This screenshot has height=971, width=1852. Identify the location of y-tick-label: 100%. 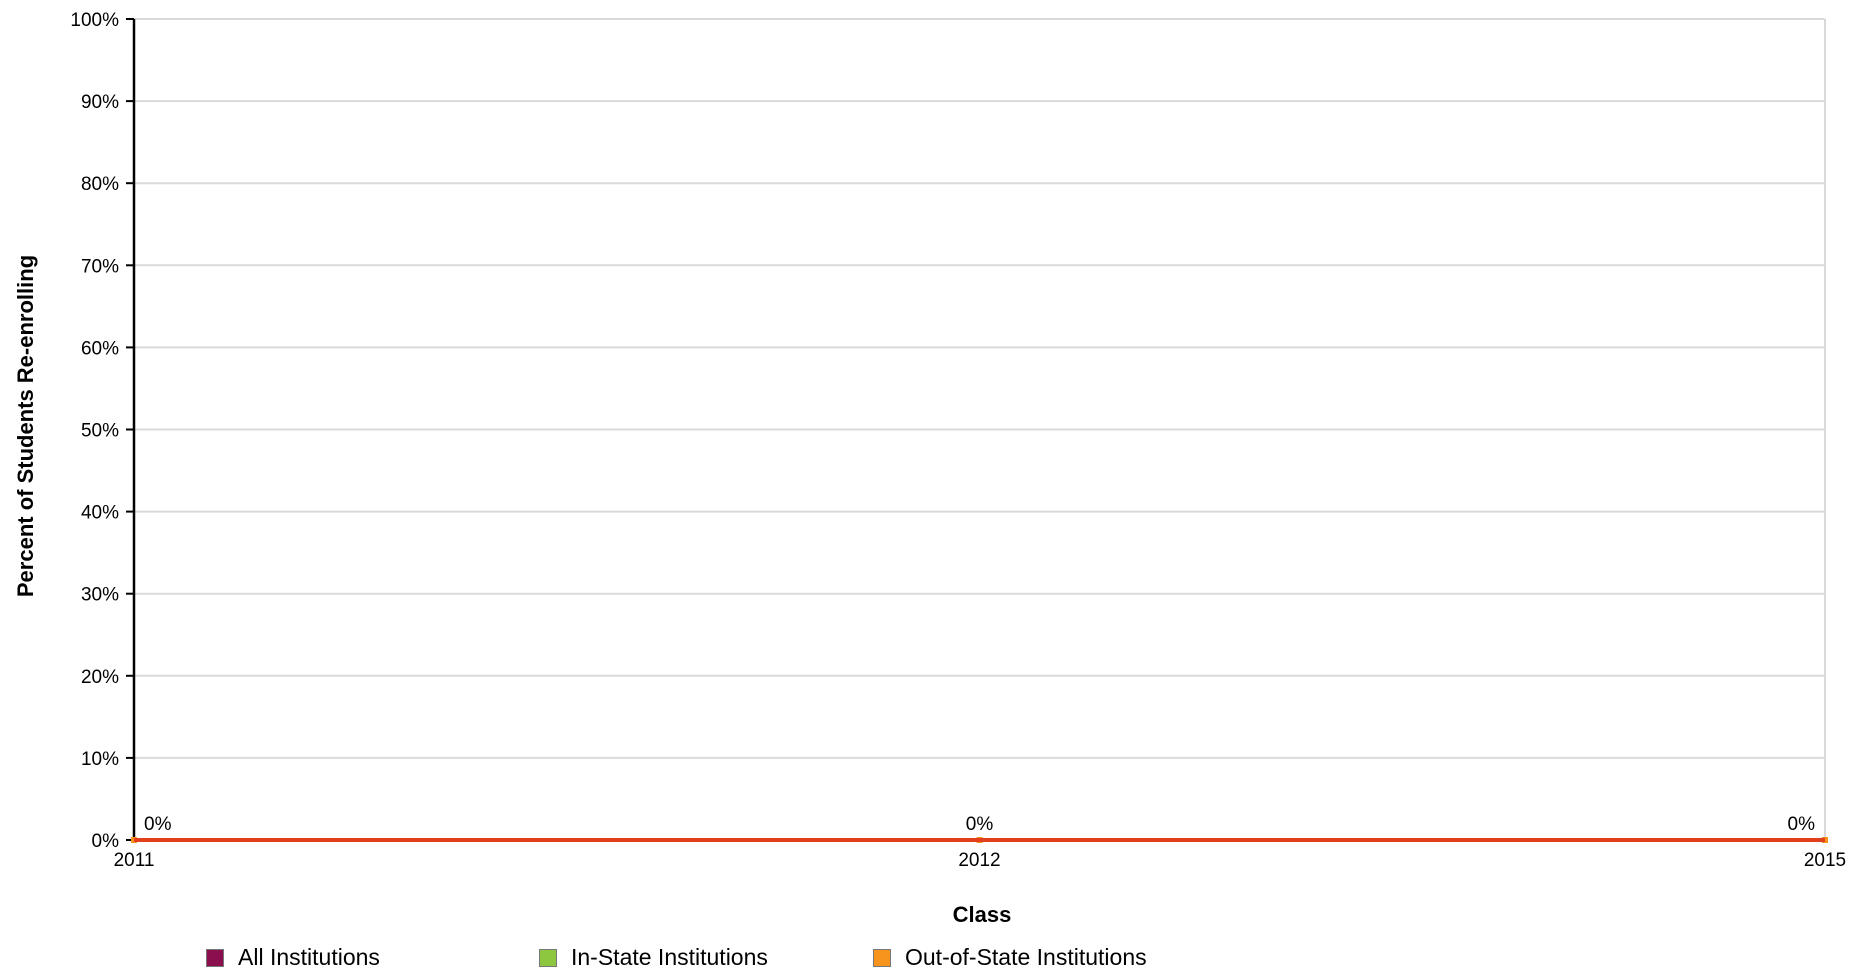
(94, 20).